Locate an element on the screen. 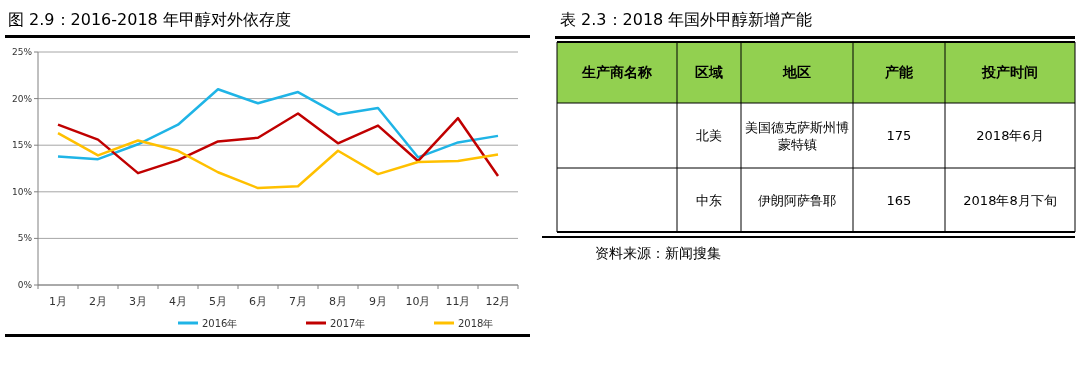 The height and width of the screenshot is (376, 1080). text: 中东 is located at coordinates (709, 200).